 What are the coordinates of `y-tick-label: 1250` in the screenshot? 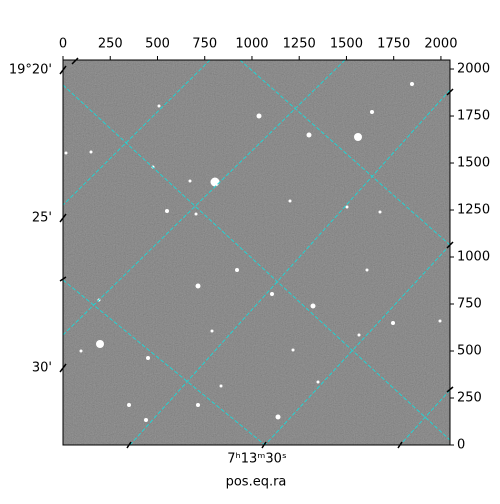 It's located at (473, 210).